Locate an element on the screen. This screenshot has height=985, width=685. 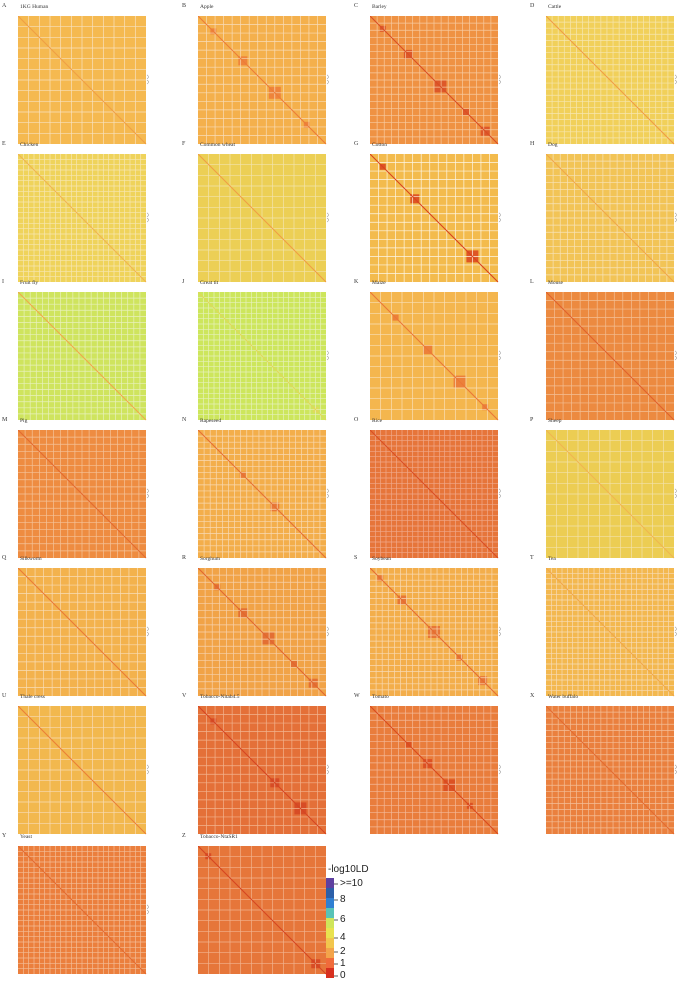
heatmap-n is located at coordinates (263, 494).